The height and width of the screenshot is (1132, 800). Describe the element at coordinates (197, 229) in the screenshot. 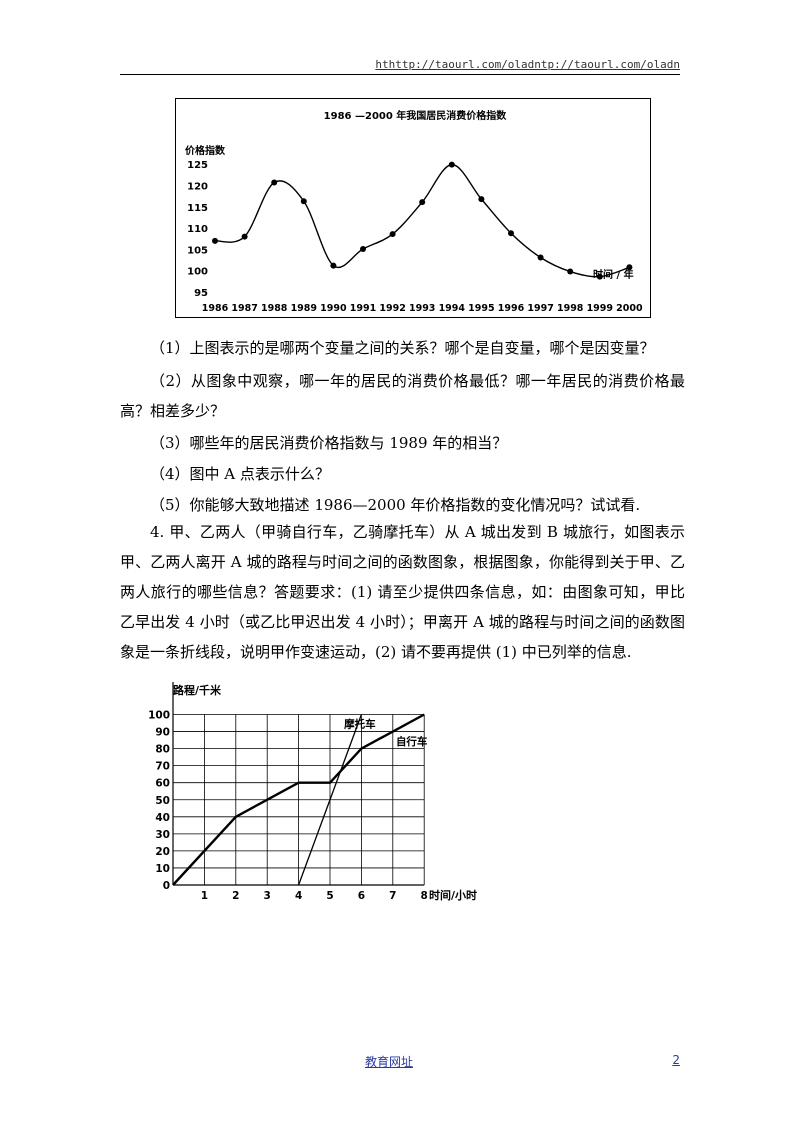

I see `y-tick-label: 110` at that location.